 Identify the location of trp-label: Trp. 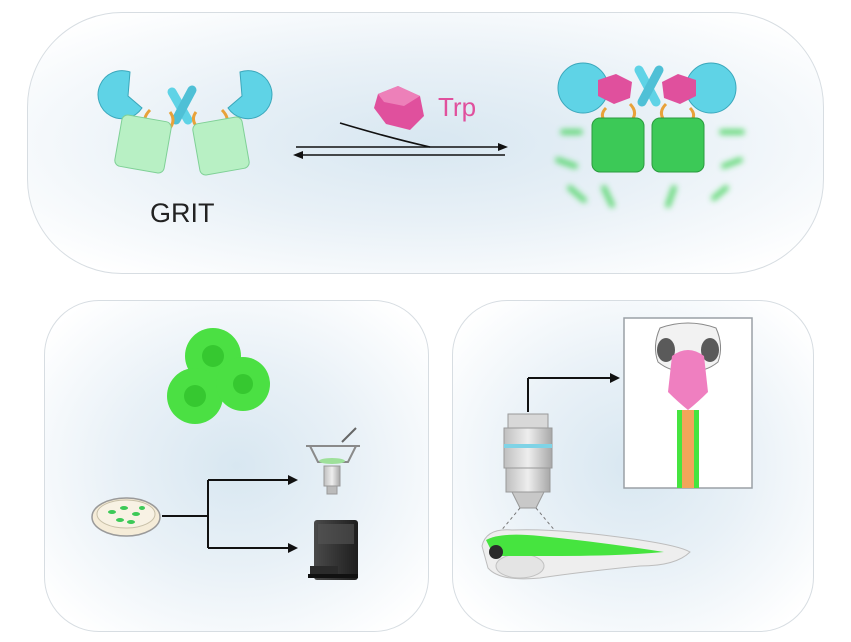
(457, 107).